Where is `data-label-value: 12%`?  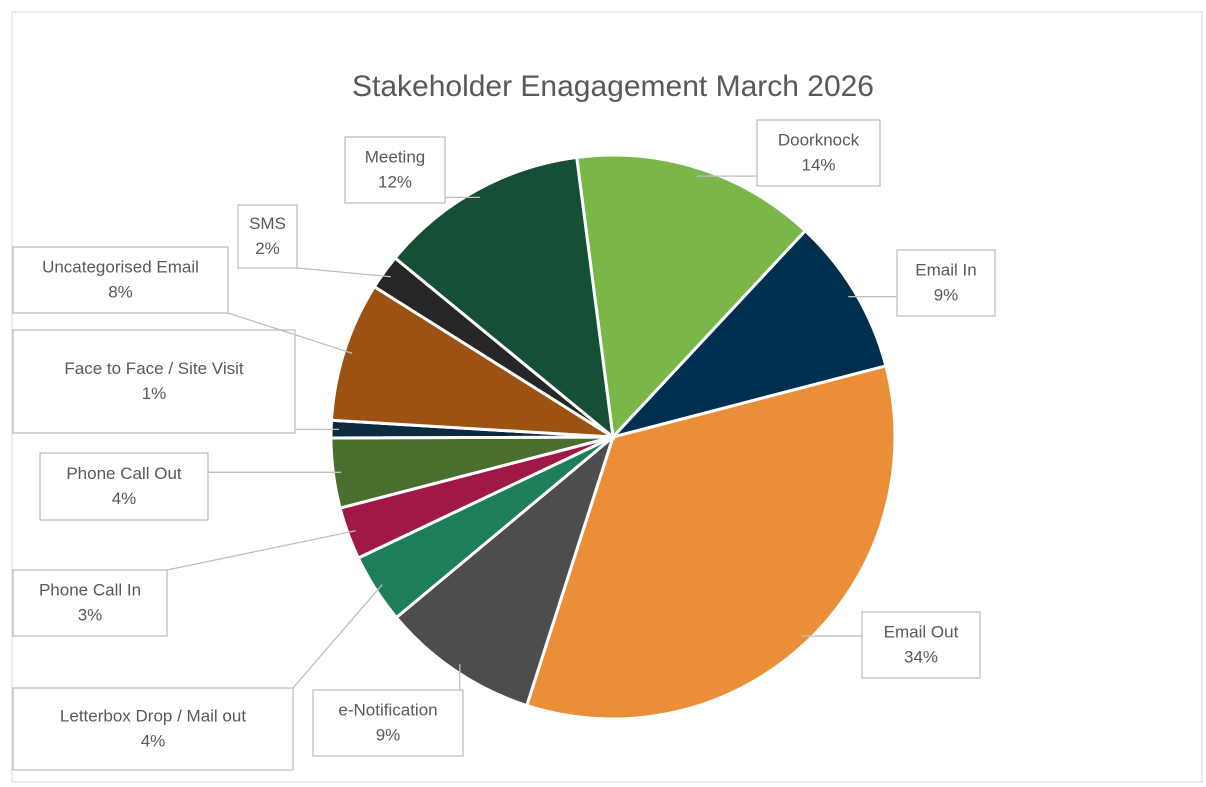 data-label-value: 12% is located at coordinates (395, 181).